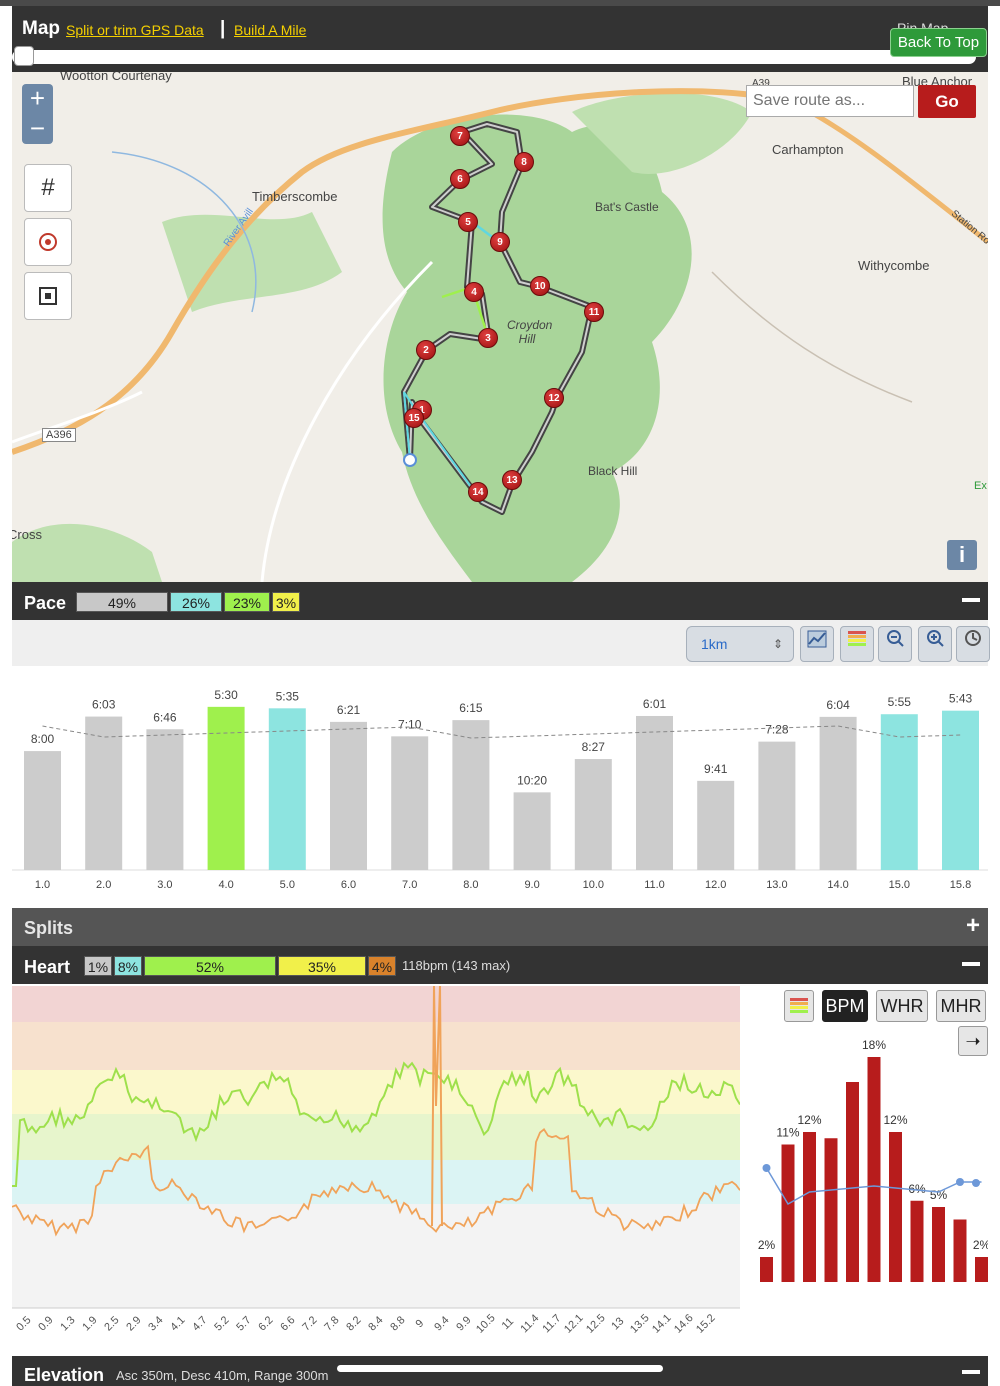 This screenshot has height=1386, width=1000. What do you see at coordinates (376, 1182) in the screenshot?
I see `cadence-line` at bounding box center [376, 1182].